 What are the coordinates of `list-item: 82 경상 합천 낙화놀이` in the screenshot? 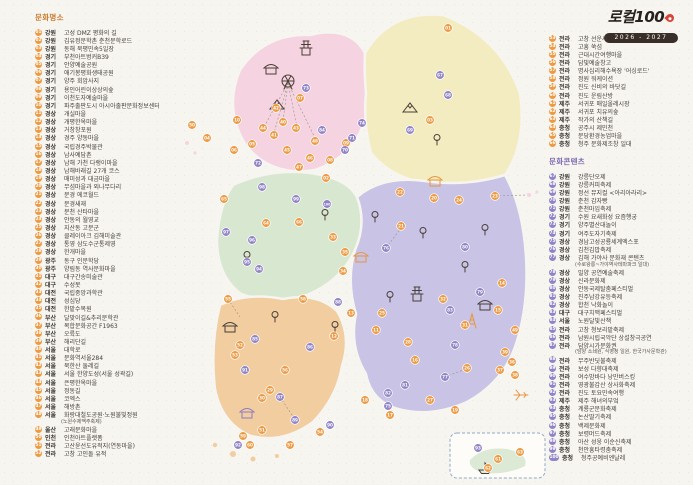 It's located at (620, 305).